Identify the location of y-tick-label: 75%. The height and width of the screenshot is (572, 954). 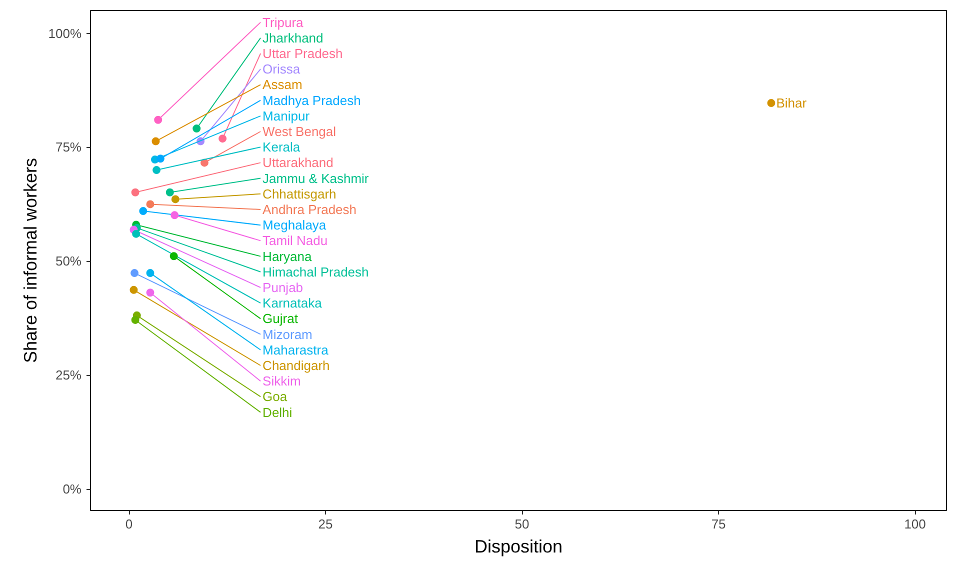
(68, 147).